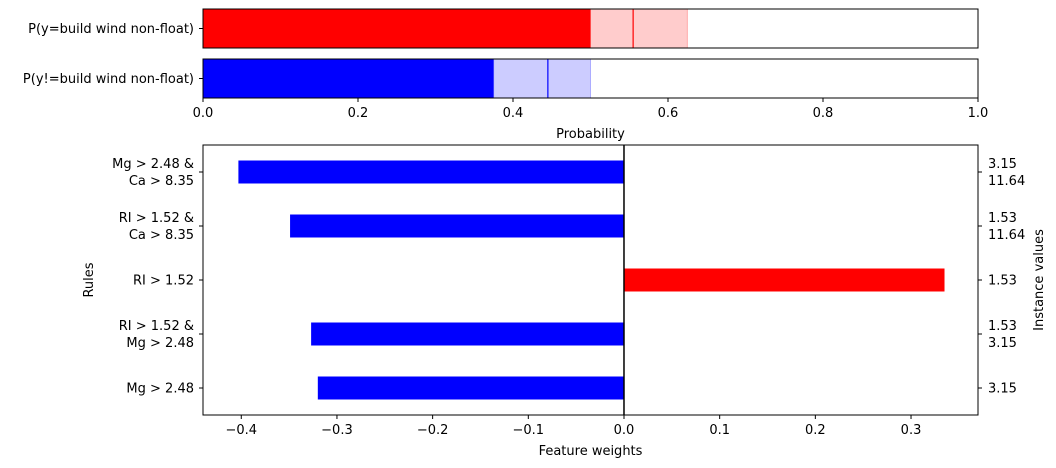 This screenshot has width=1056, height=468. Describe the element at coordinates (337, 430) in the screenshot. I see `feature-x-tick-label: −0.3` at that location.